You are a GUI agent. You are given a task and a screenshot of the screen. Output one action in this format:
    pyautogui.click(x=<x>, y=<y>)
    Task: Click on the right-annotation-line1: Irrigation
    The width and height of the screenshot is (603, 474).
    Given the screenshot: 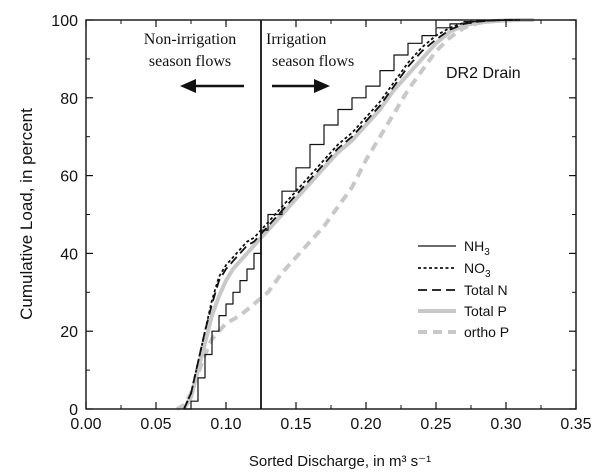 What is the action you would take?
    pyautogui.click(x=296, y=39)
    